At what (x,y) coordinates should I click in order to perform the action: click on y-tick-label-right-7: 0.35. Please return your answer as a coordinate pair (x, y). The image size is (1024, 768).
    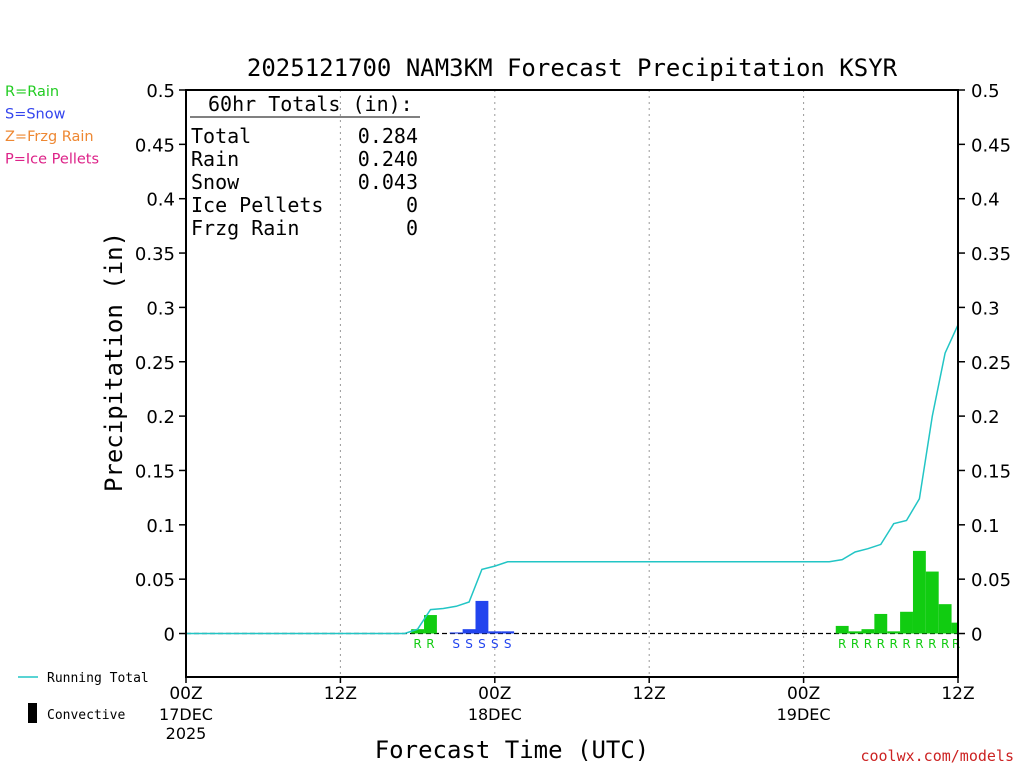
    Looking at the image, I should click on (991, 254).